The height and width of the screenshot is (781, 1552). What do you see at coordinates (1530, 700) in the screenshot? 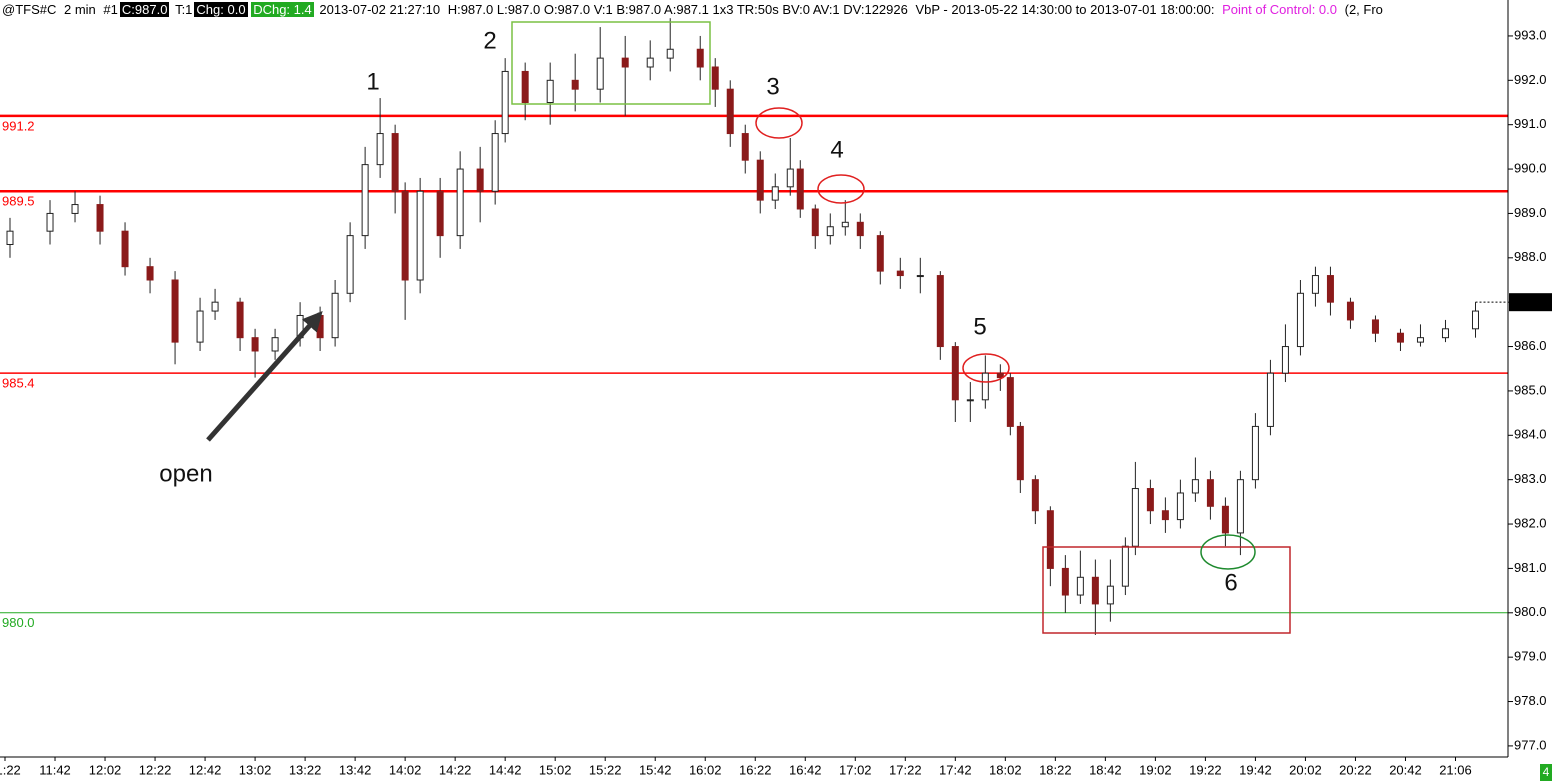
I see `y-tick-label: 978.0` at bounding box center [1530, 700].